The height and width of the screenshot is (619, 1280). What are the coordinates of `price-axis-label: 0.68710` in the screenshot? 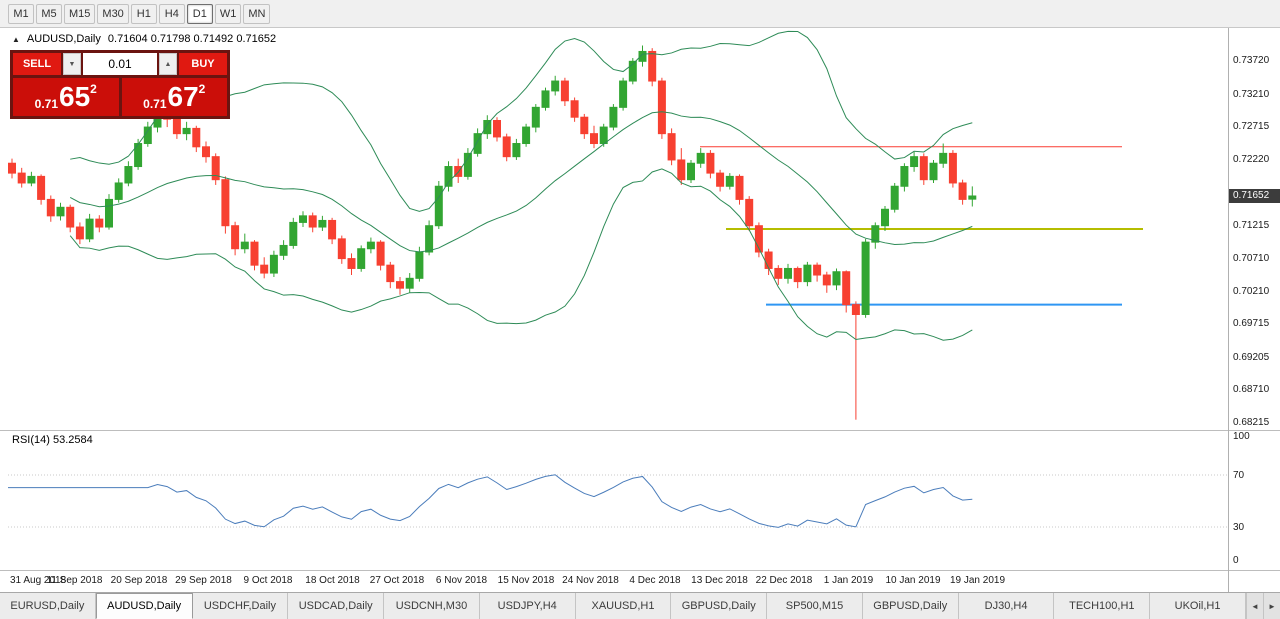 It's located at (1251, 390).